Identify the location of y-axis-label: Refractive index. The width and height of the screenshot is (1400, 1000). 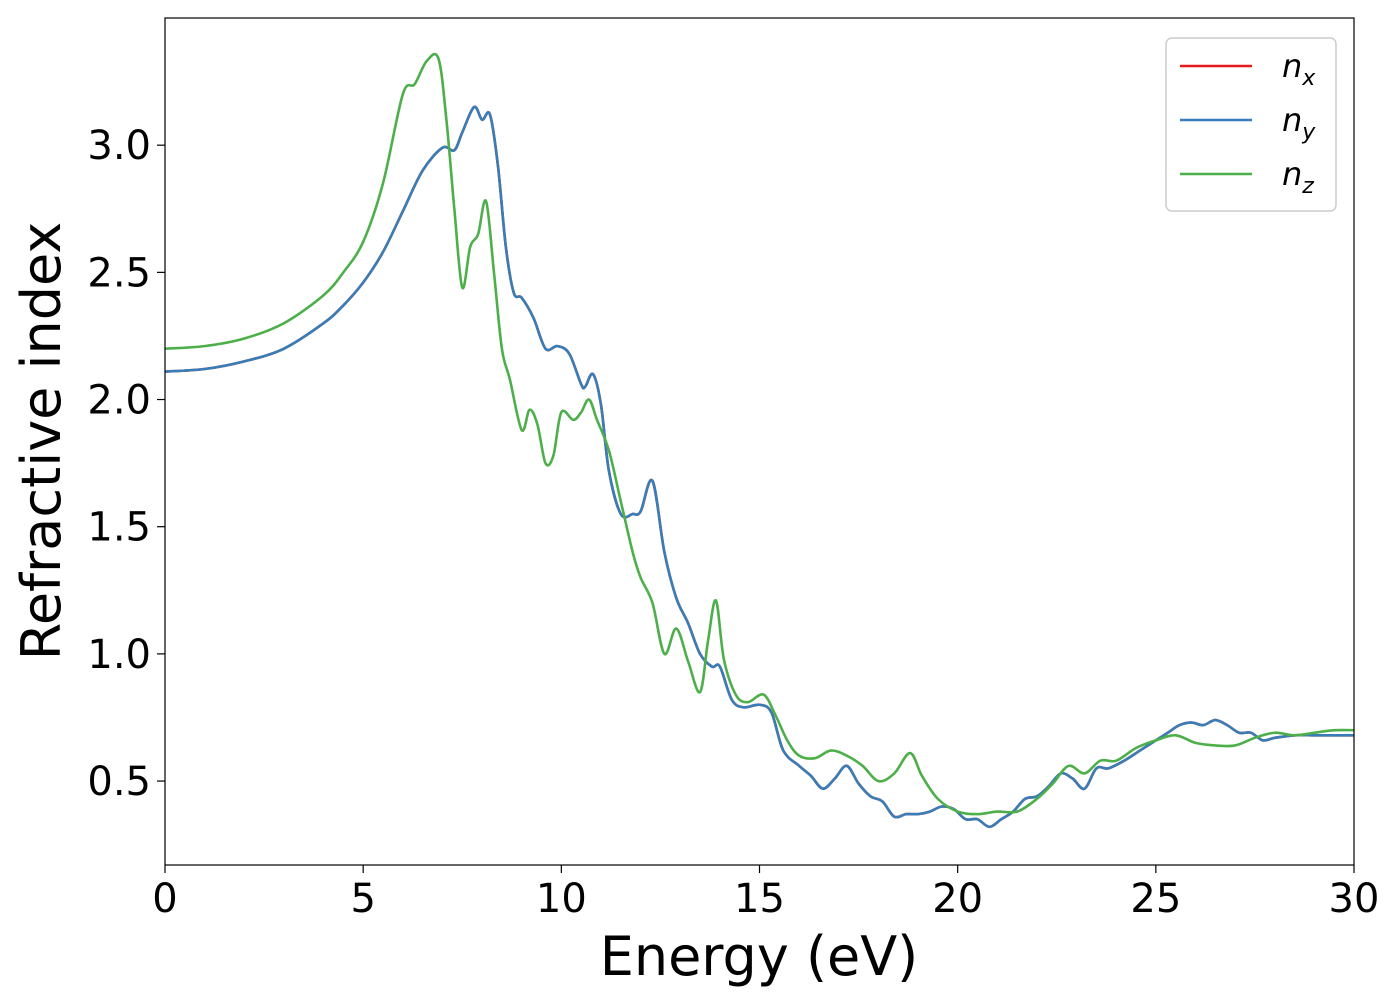
(41, 441).